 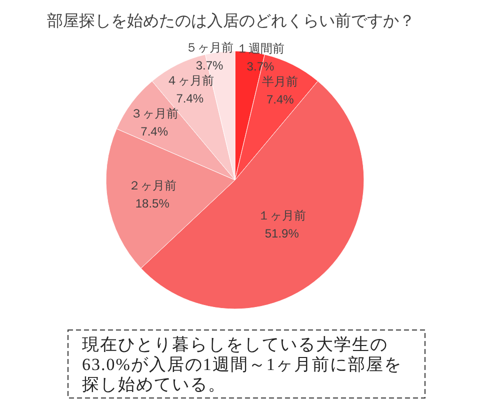 What do you see at coordinates (231, 21) in the screenshot?
I see `title: 部屋探しを始めたのは入居のどれくらい前ですか？` at bounding box center [231, 21].